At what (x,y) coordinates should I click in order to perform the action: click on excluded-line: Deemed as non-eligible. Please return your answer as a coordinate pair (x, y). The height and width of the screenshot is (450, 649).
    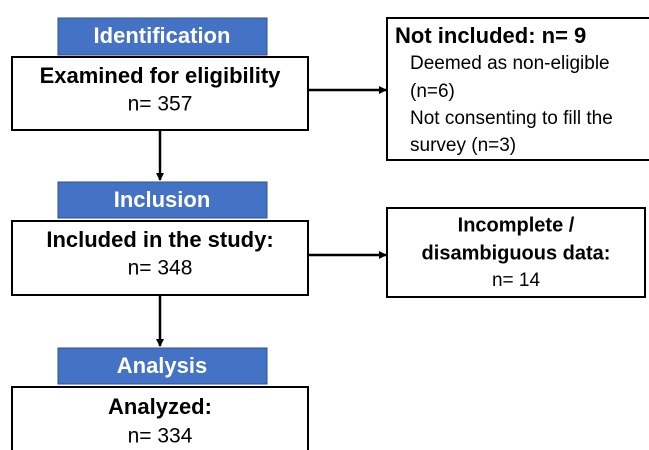
    Looking at the image, I should click on (510, 63).